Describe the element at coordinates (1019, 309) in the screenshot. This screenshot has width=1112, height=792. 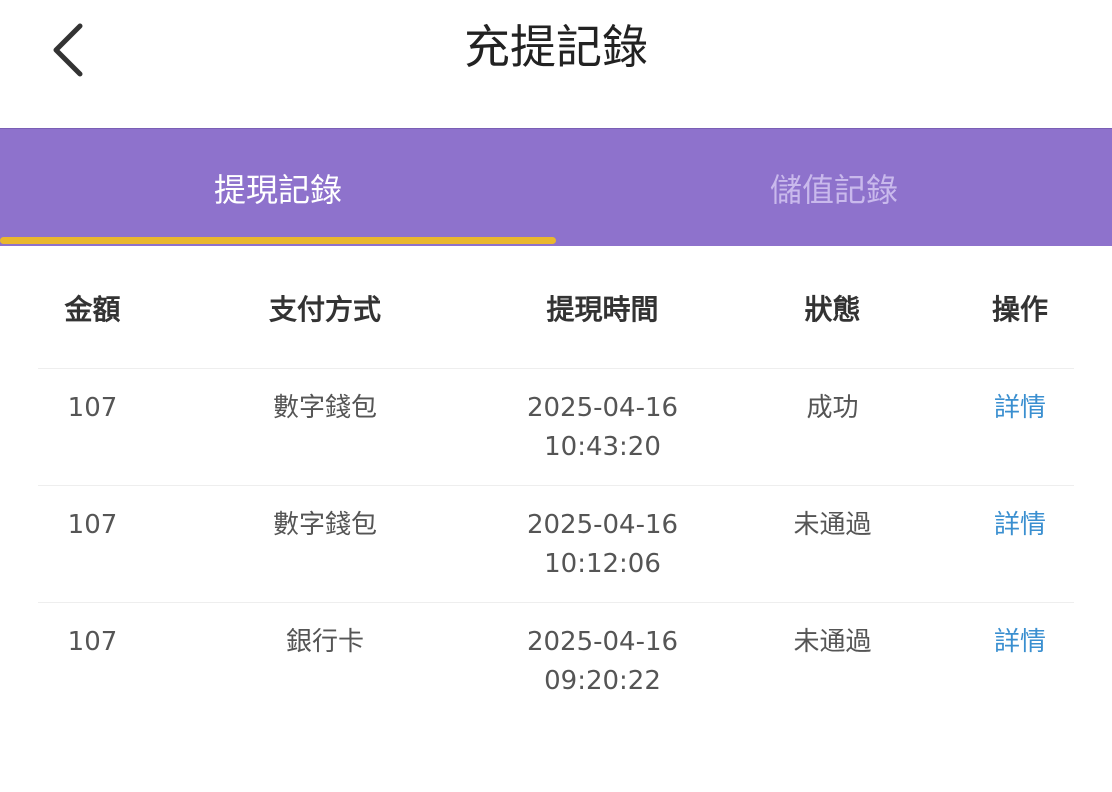
I see `header-action: 操作` at that location.